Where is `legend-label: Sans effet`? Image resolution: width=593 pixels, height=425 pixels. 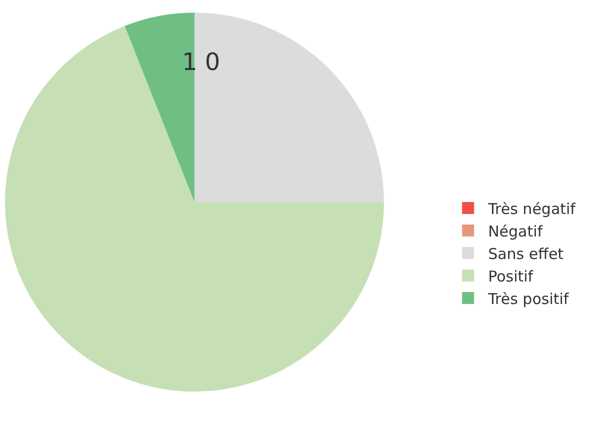 legend-label: Sans effet is located at coordinates (526, 253).